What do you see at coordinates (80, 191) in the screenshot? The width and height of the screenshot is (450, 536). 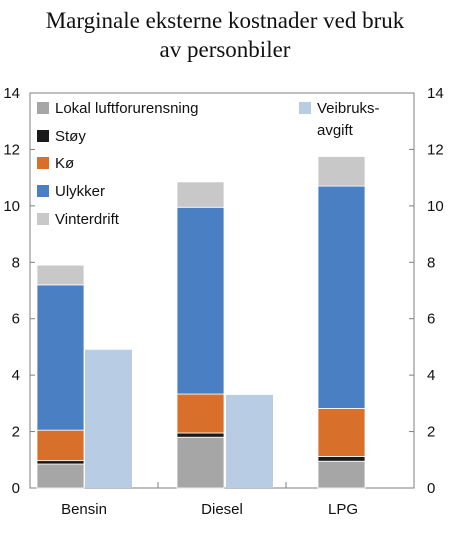 I see `legend-label: Ulykker` at bounding box center [80, 191].